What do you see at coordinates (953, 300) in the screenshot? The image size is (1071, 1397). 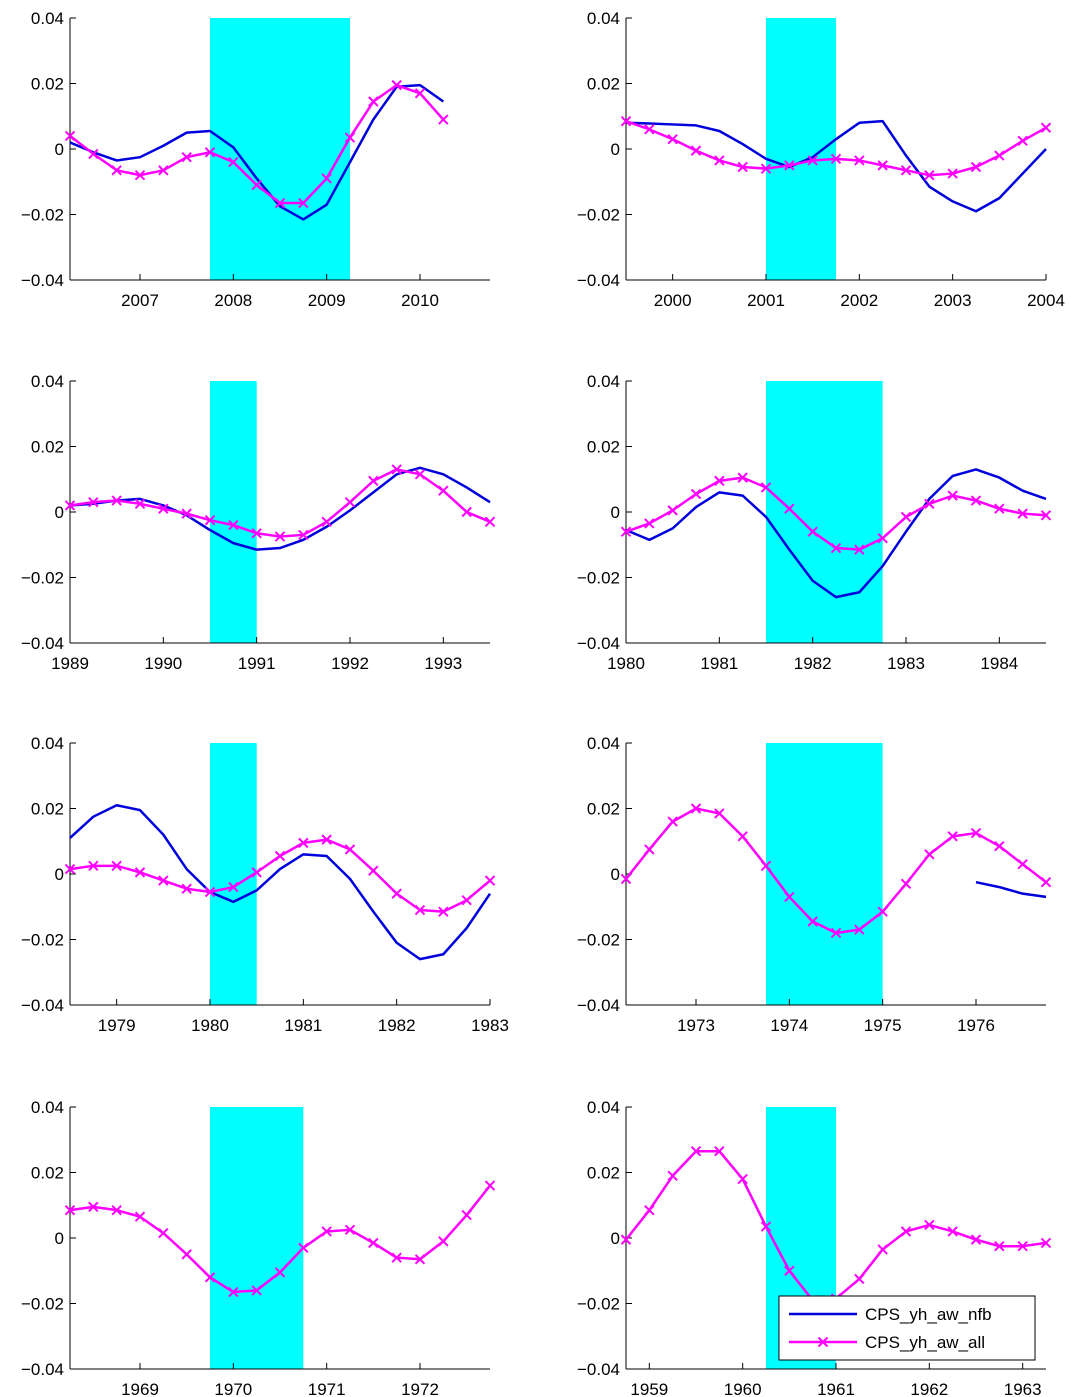 I see `x-tick-label: 2003` at bounding box center [953, 300].